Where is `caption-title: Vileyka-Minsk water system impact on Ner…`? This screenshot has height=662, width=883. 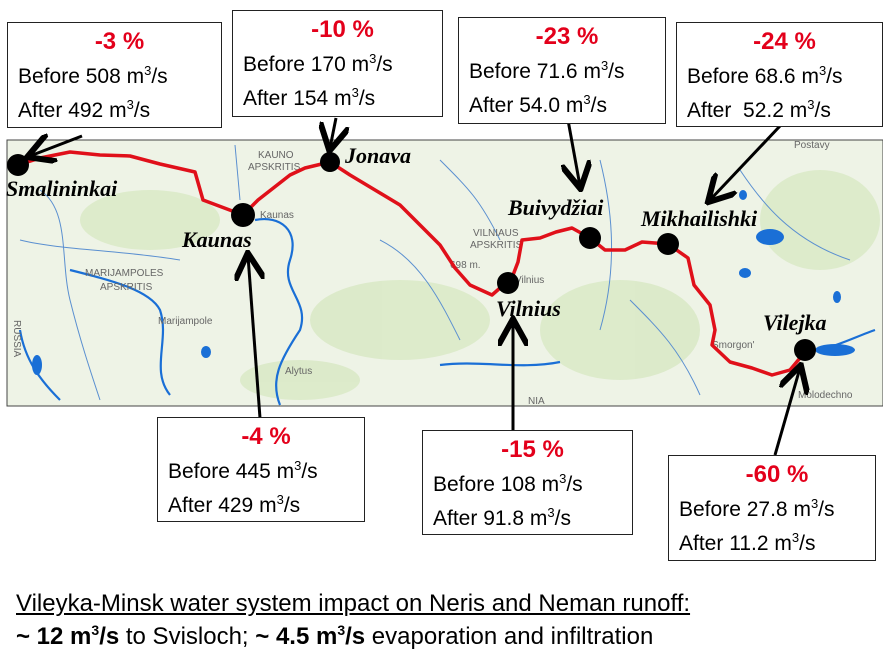 caption-title: Vileyka-Minsk water system impact on Ner… is located at coordinates (353, 603).